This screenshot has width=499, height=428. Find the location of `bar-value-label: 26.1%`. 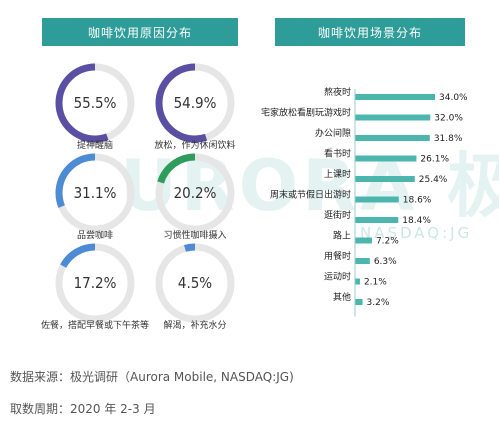

bar-value-label: 26.1% is located at coordinates (434, 160).